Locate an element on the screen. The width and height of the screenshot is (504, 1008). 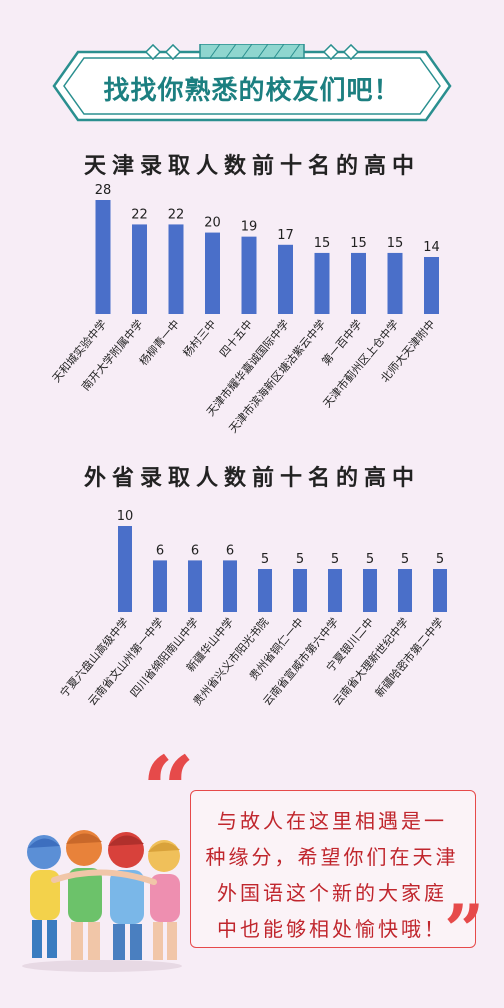
children-illustration is located at coordinates (102, 901).